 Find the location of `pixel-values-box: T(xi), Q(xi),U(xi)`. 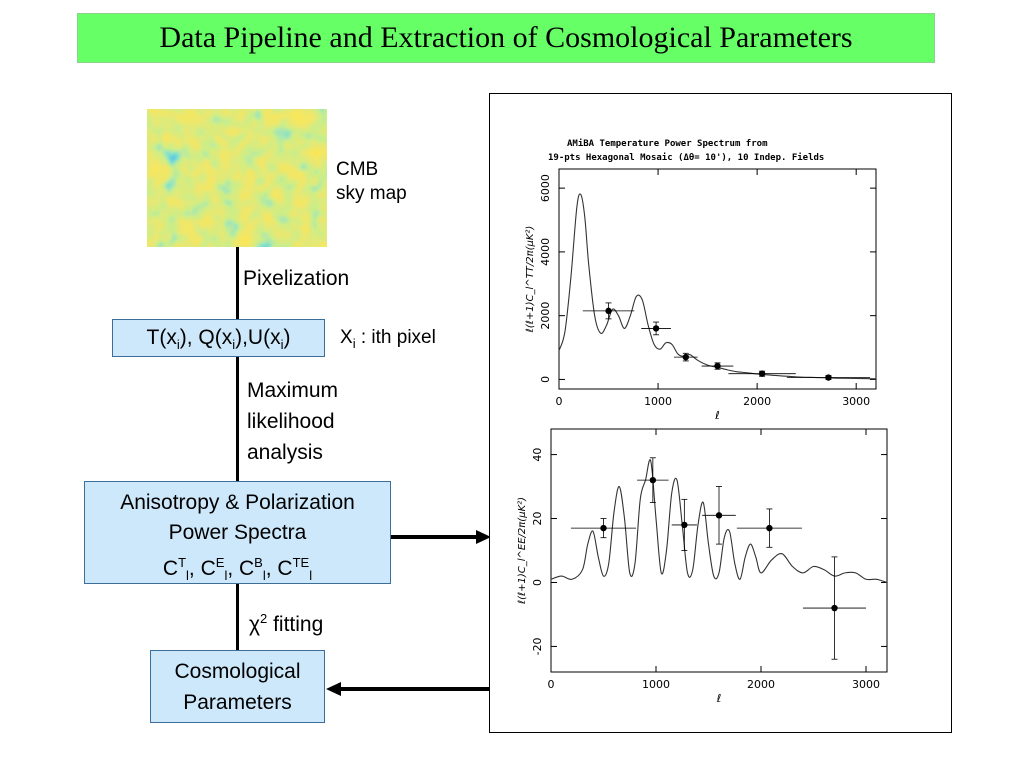

pixel-values-box: T(xi), Q(xi),U(xi) is located at coordinates (218, 338).